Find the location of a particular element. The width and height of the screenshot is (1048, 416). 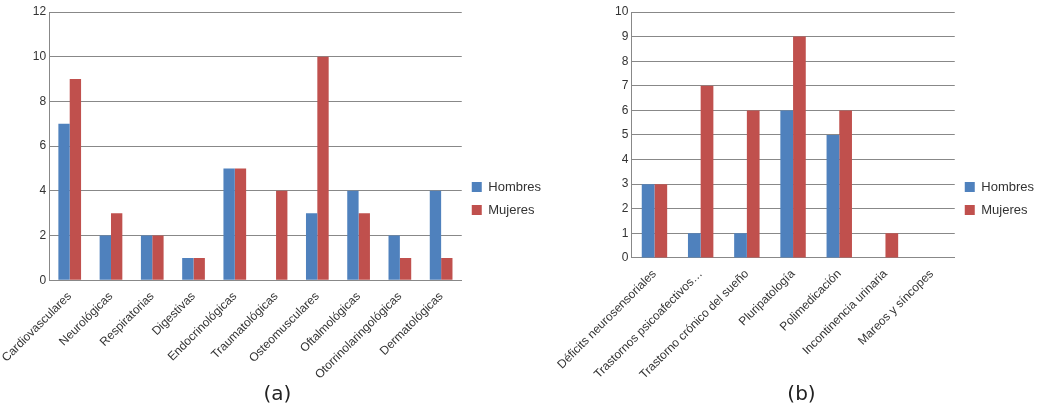

y-tick-label: 3 is located at coordinates (625, 183).